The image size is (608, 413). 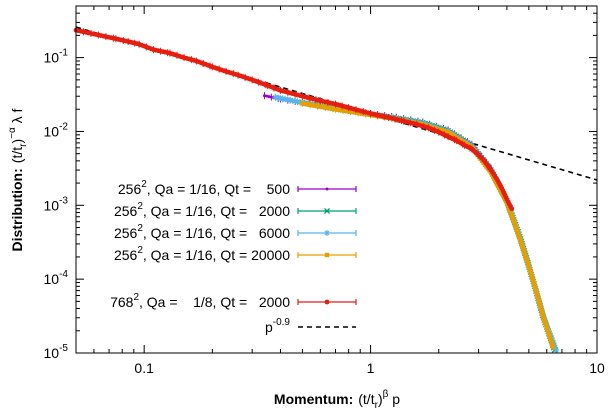 I want to click on y-tick-label: 10⁻³, so click(x=56, y=204).